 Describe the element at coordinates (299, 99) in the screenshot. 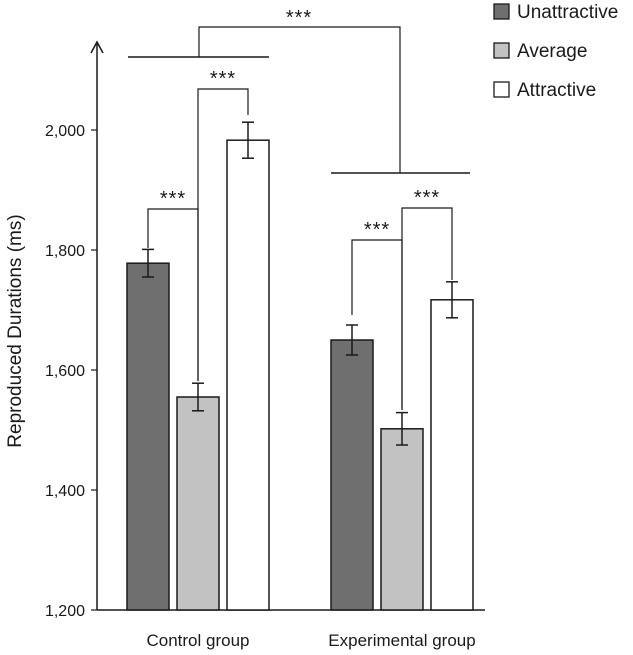

I see `significance-bracket-between-groups` at that location.